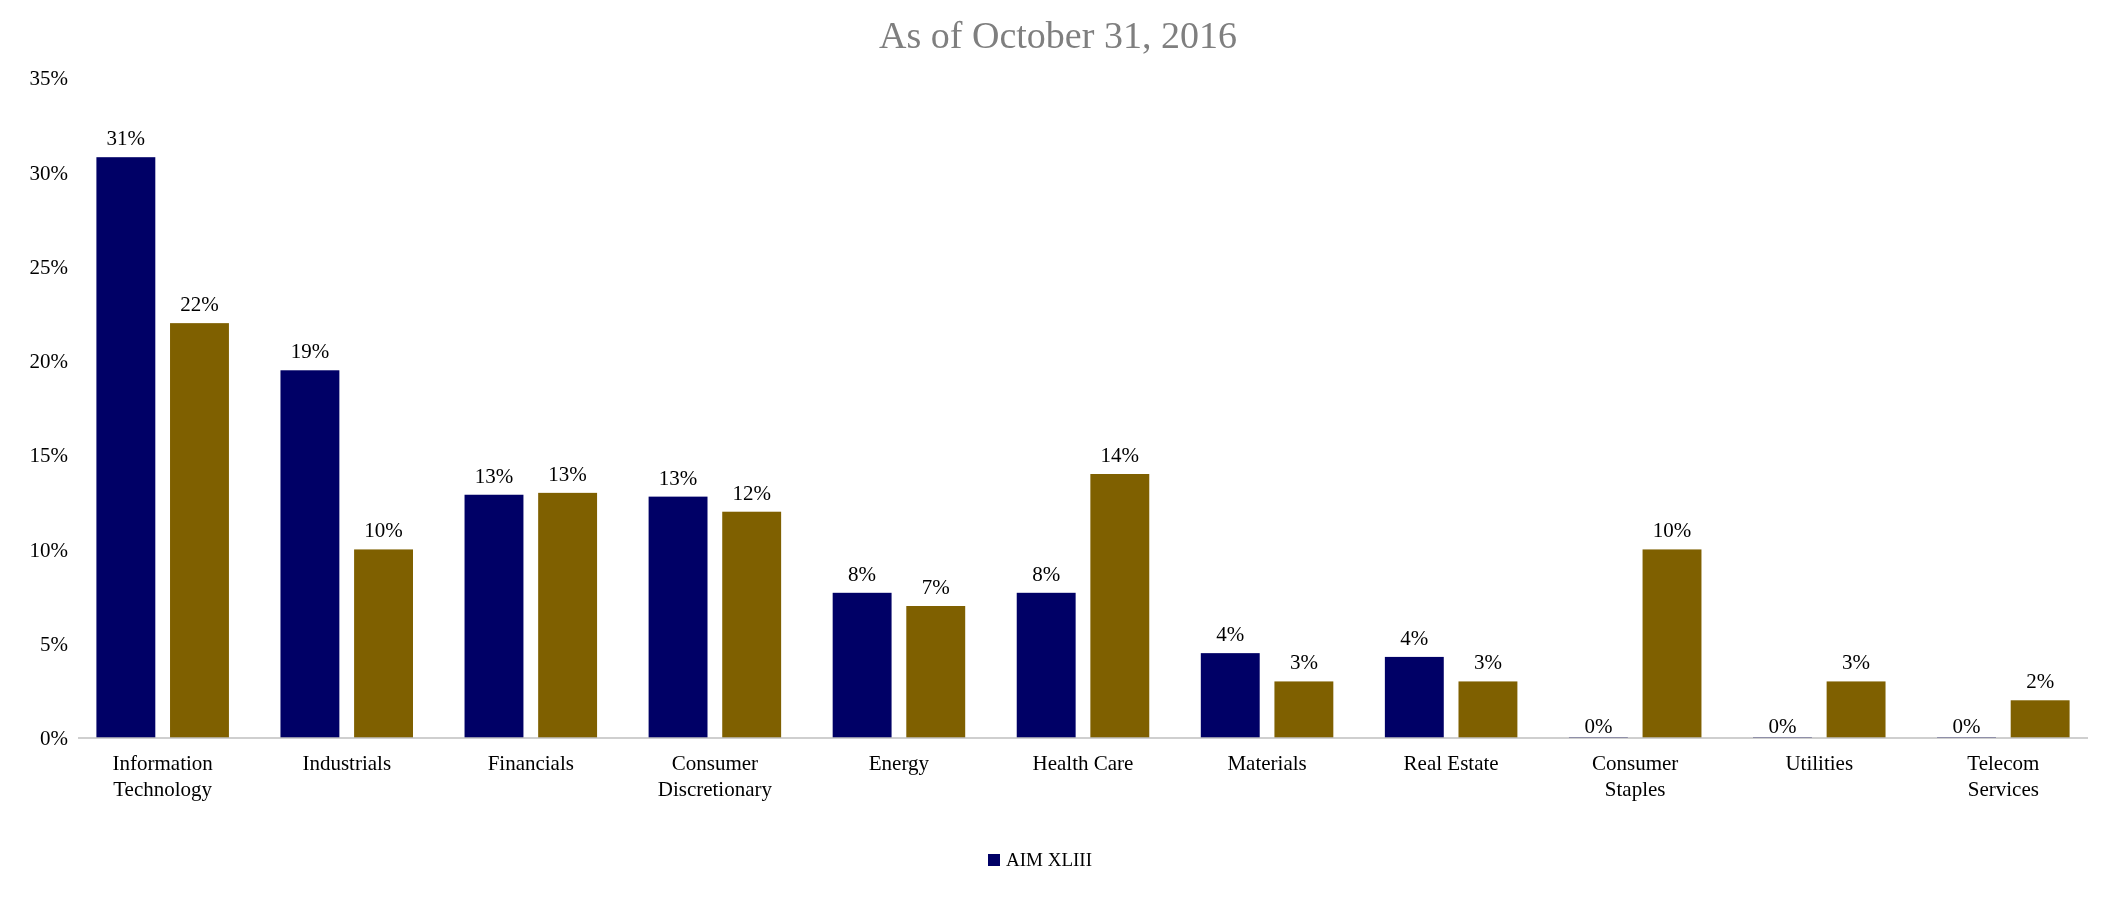 This screenshot has width=2109, height=898. Describe the element at coordinates (48, 172) in the screenshot. I see `y-tick-label: 30%` at that location.